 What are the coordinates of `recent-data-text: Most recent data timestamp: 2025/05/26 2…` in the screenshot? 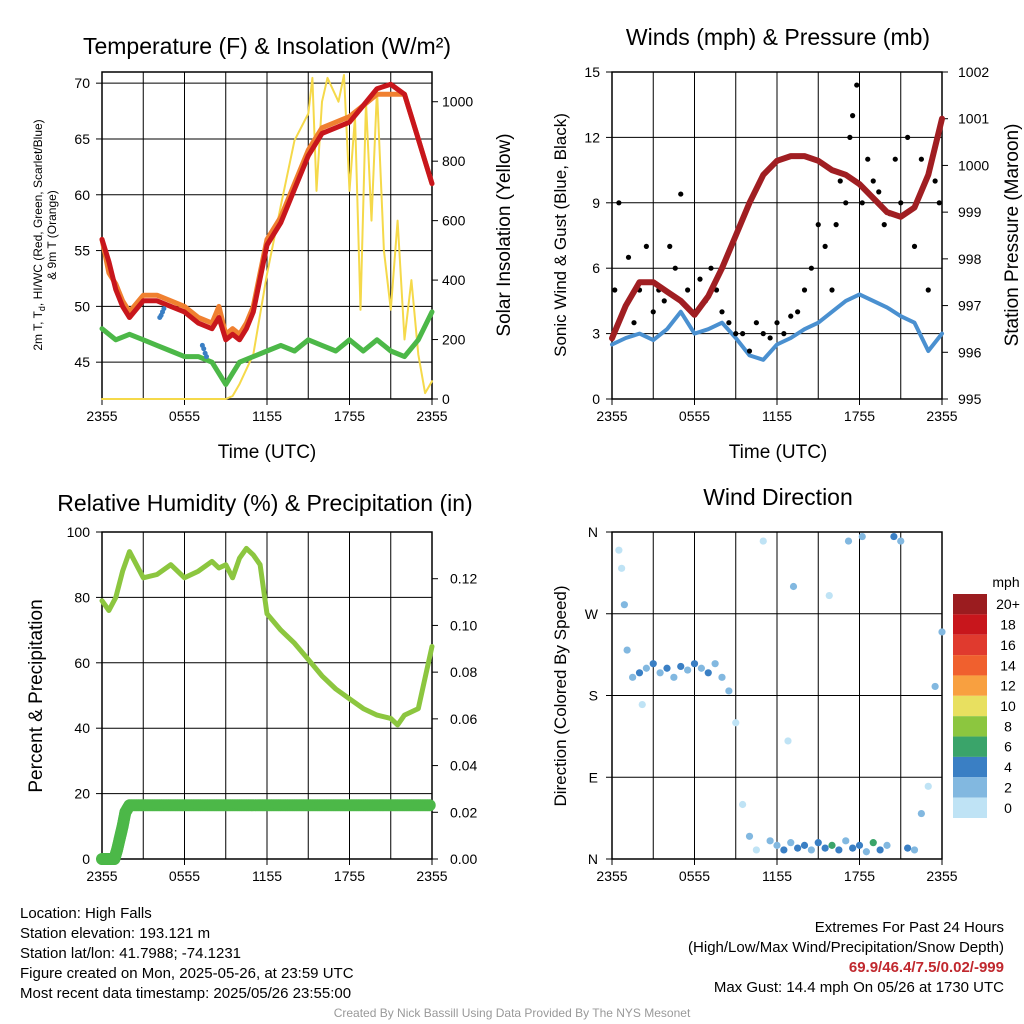 It's located at (186, 993).